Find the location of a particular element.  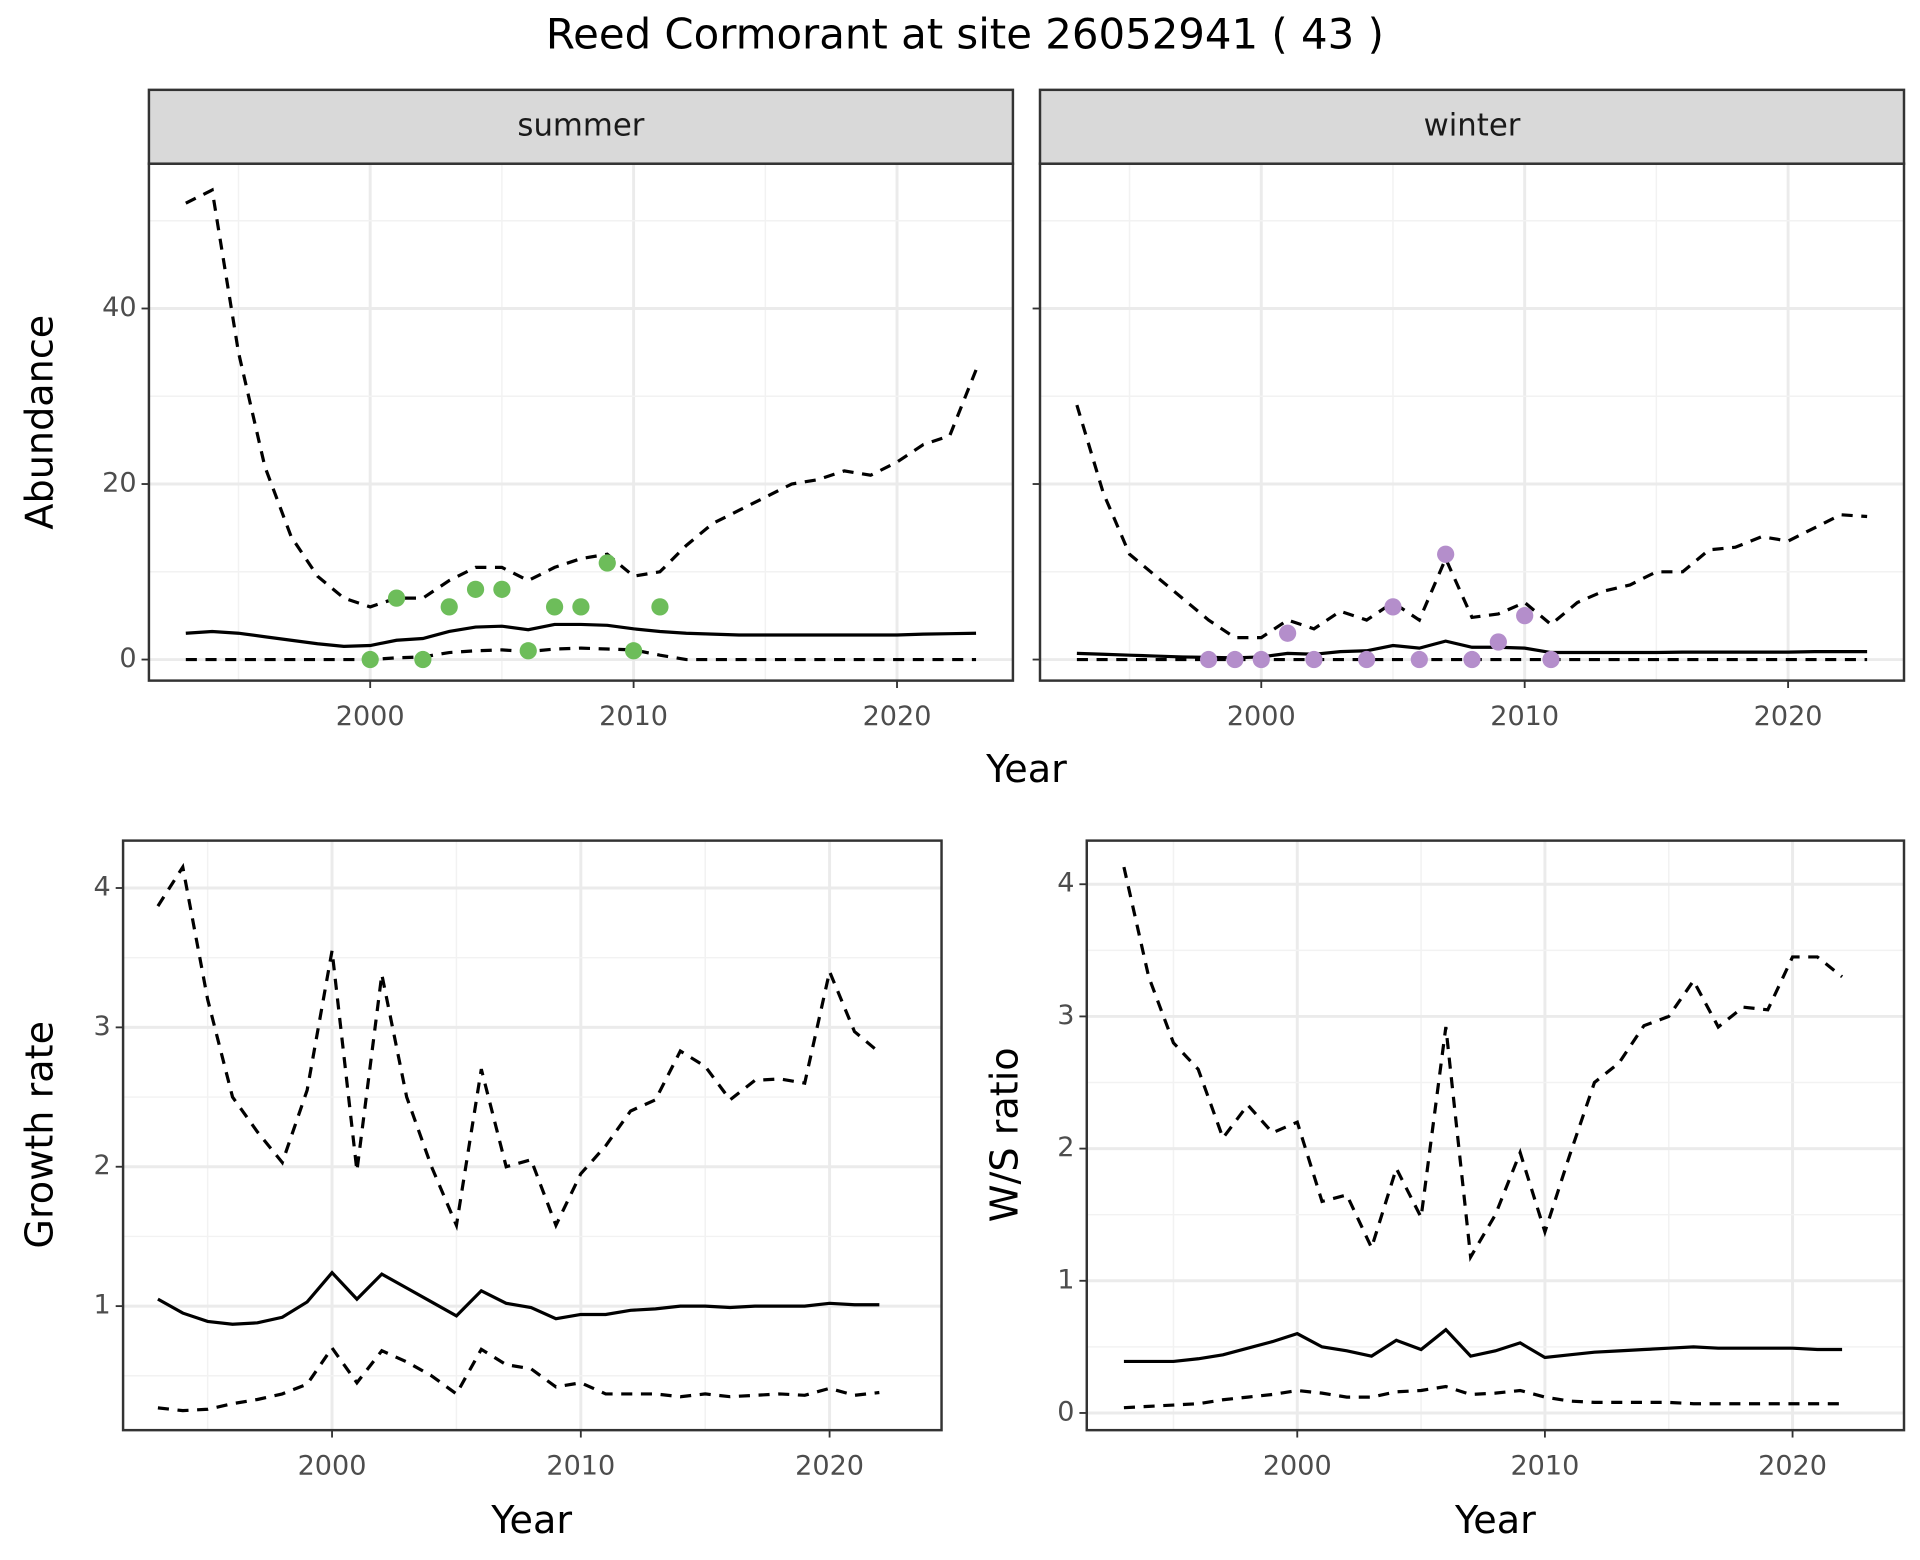

figure-title: Reed Cormorant at site 26052941 ( 43 ) is located at coordinates (965, 33).